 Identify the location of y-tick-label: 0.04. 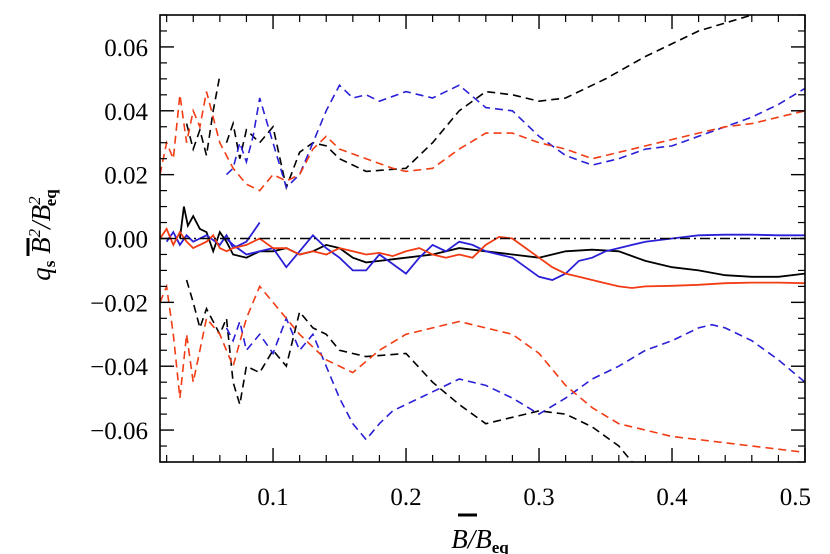
(126, 112).